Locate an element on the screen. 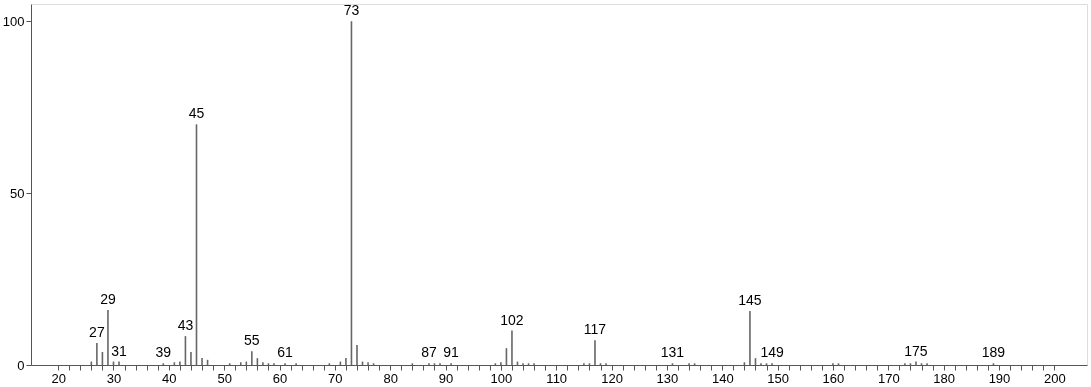 The width and height of the screenshot is (1091, 387). annotation: 61 is located at coordinates (285, 352).